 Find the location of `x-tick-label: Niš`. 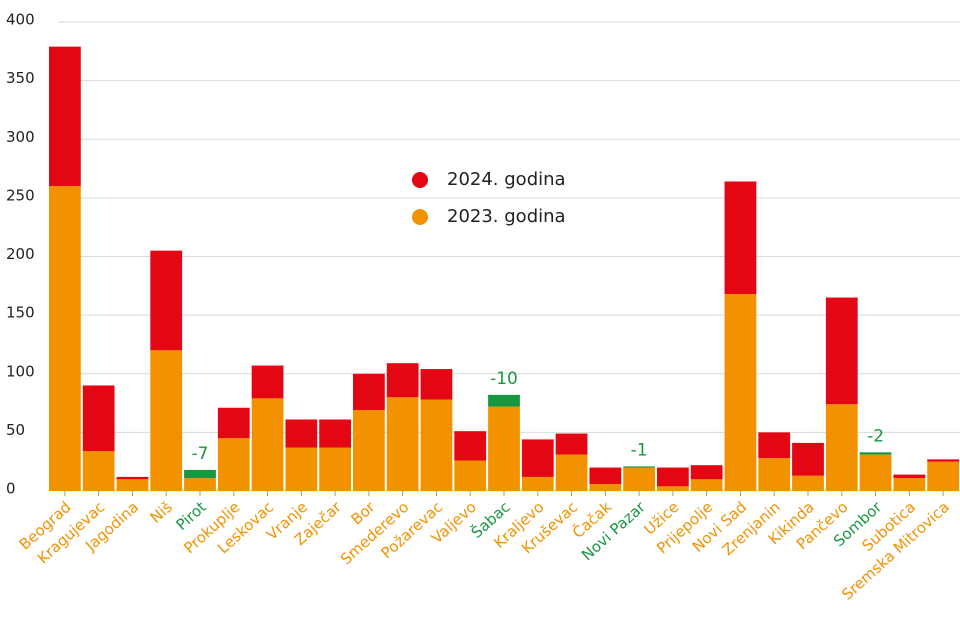

x-tick-label: Niš is located at coordinates (161, 512).